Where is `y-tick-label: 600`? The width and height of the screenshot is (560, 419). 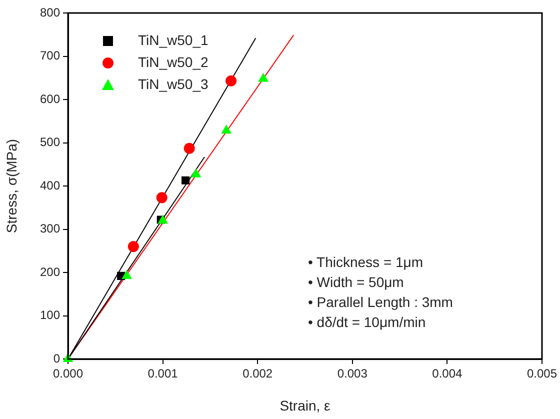
y-tick-label: 600 is located at coordinates (50, 99).